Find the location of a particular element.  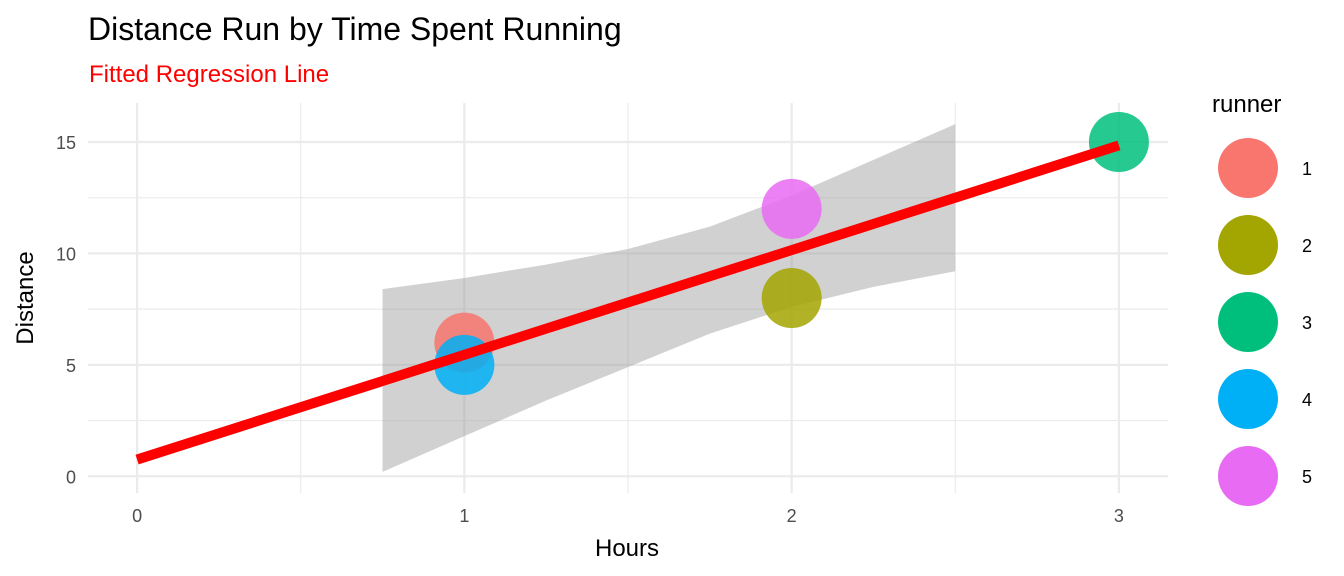

chart-subtitle: Fitted Regression Line is located at coordinates (209, 74).